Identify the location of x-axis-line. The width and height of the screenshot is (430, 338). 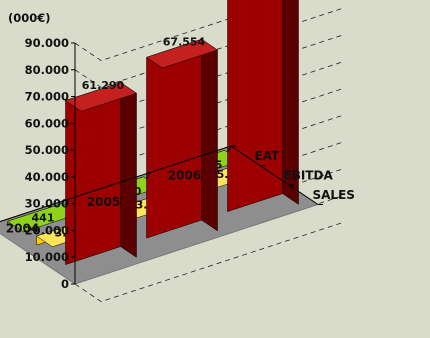
(116, 184).